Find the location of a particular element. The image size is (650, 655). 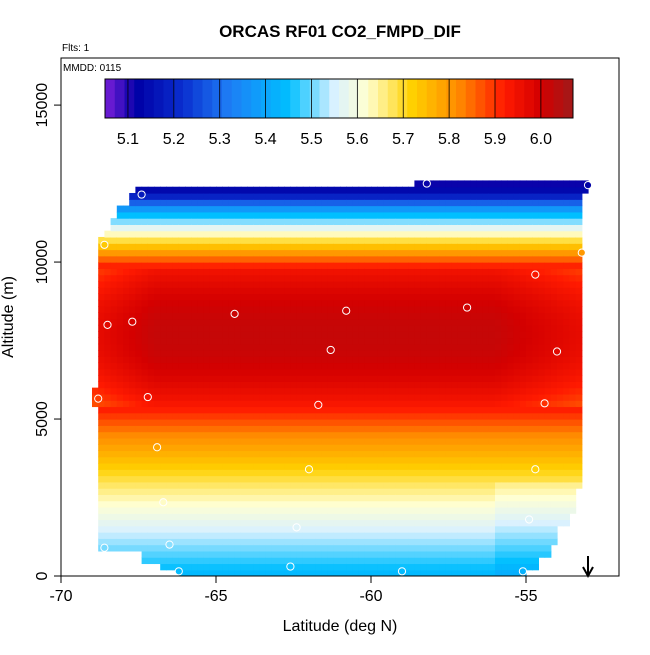

colorbar-tick-label: 5.1 is located at coordinates (128, 139).